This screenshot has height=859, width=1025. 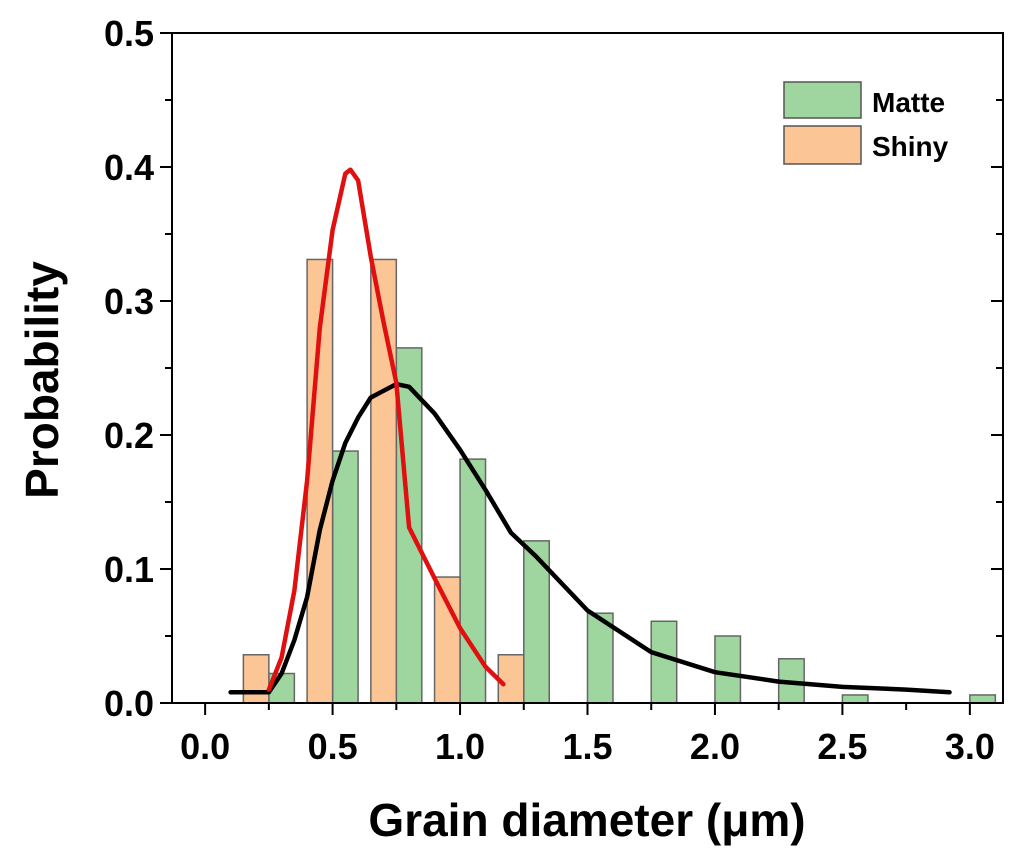 What do you see at coordinates (866, 123) in the screenshot?
I see `legend: Matte Shiny` at bounding box center [866, 123].